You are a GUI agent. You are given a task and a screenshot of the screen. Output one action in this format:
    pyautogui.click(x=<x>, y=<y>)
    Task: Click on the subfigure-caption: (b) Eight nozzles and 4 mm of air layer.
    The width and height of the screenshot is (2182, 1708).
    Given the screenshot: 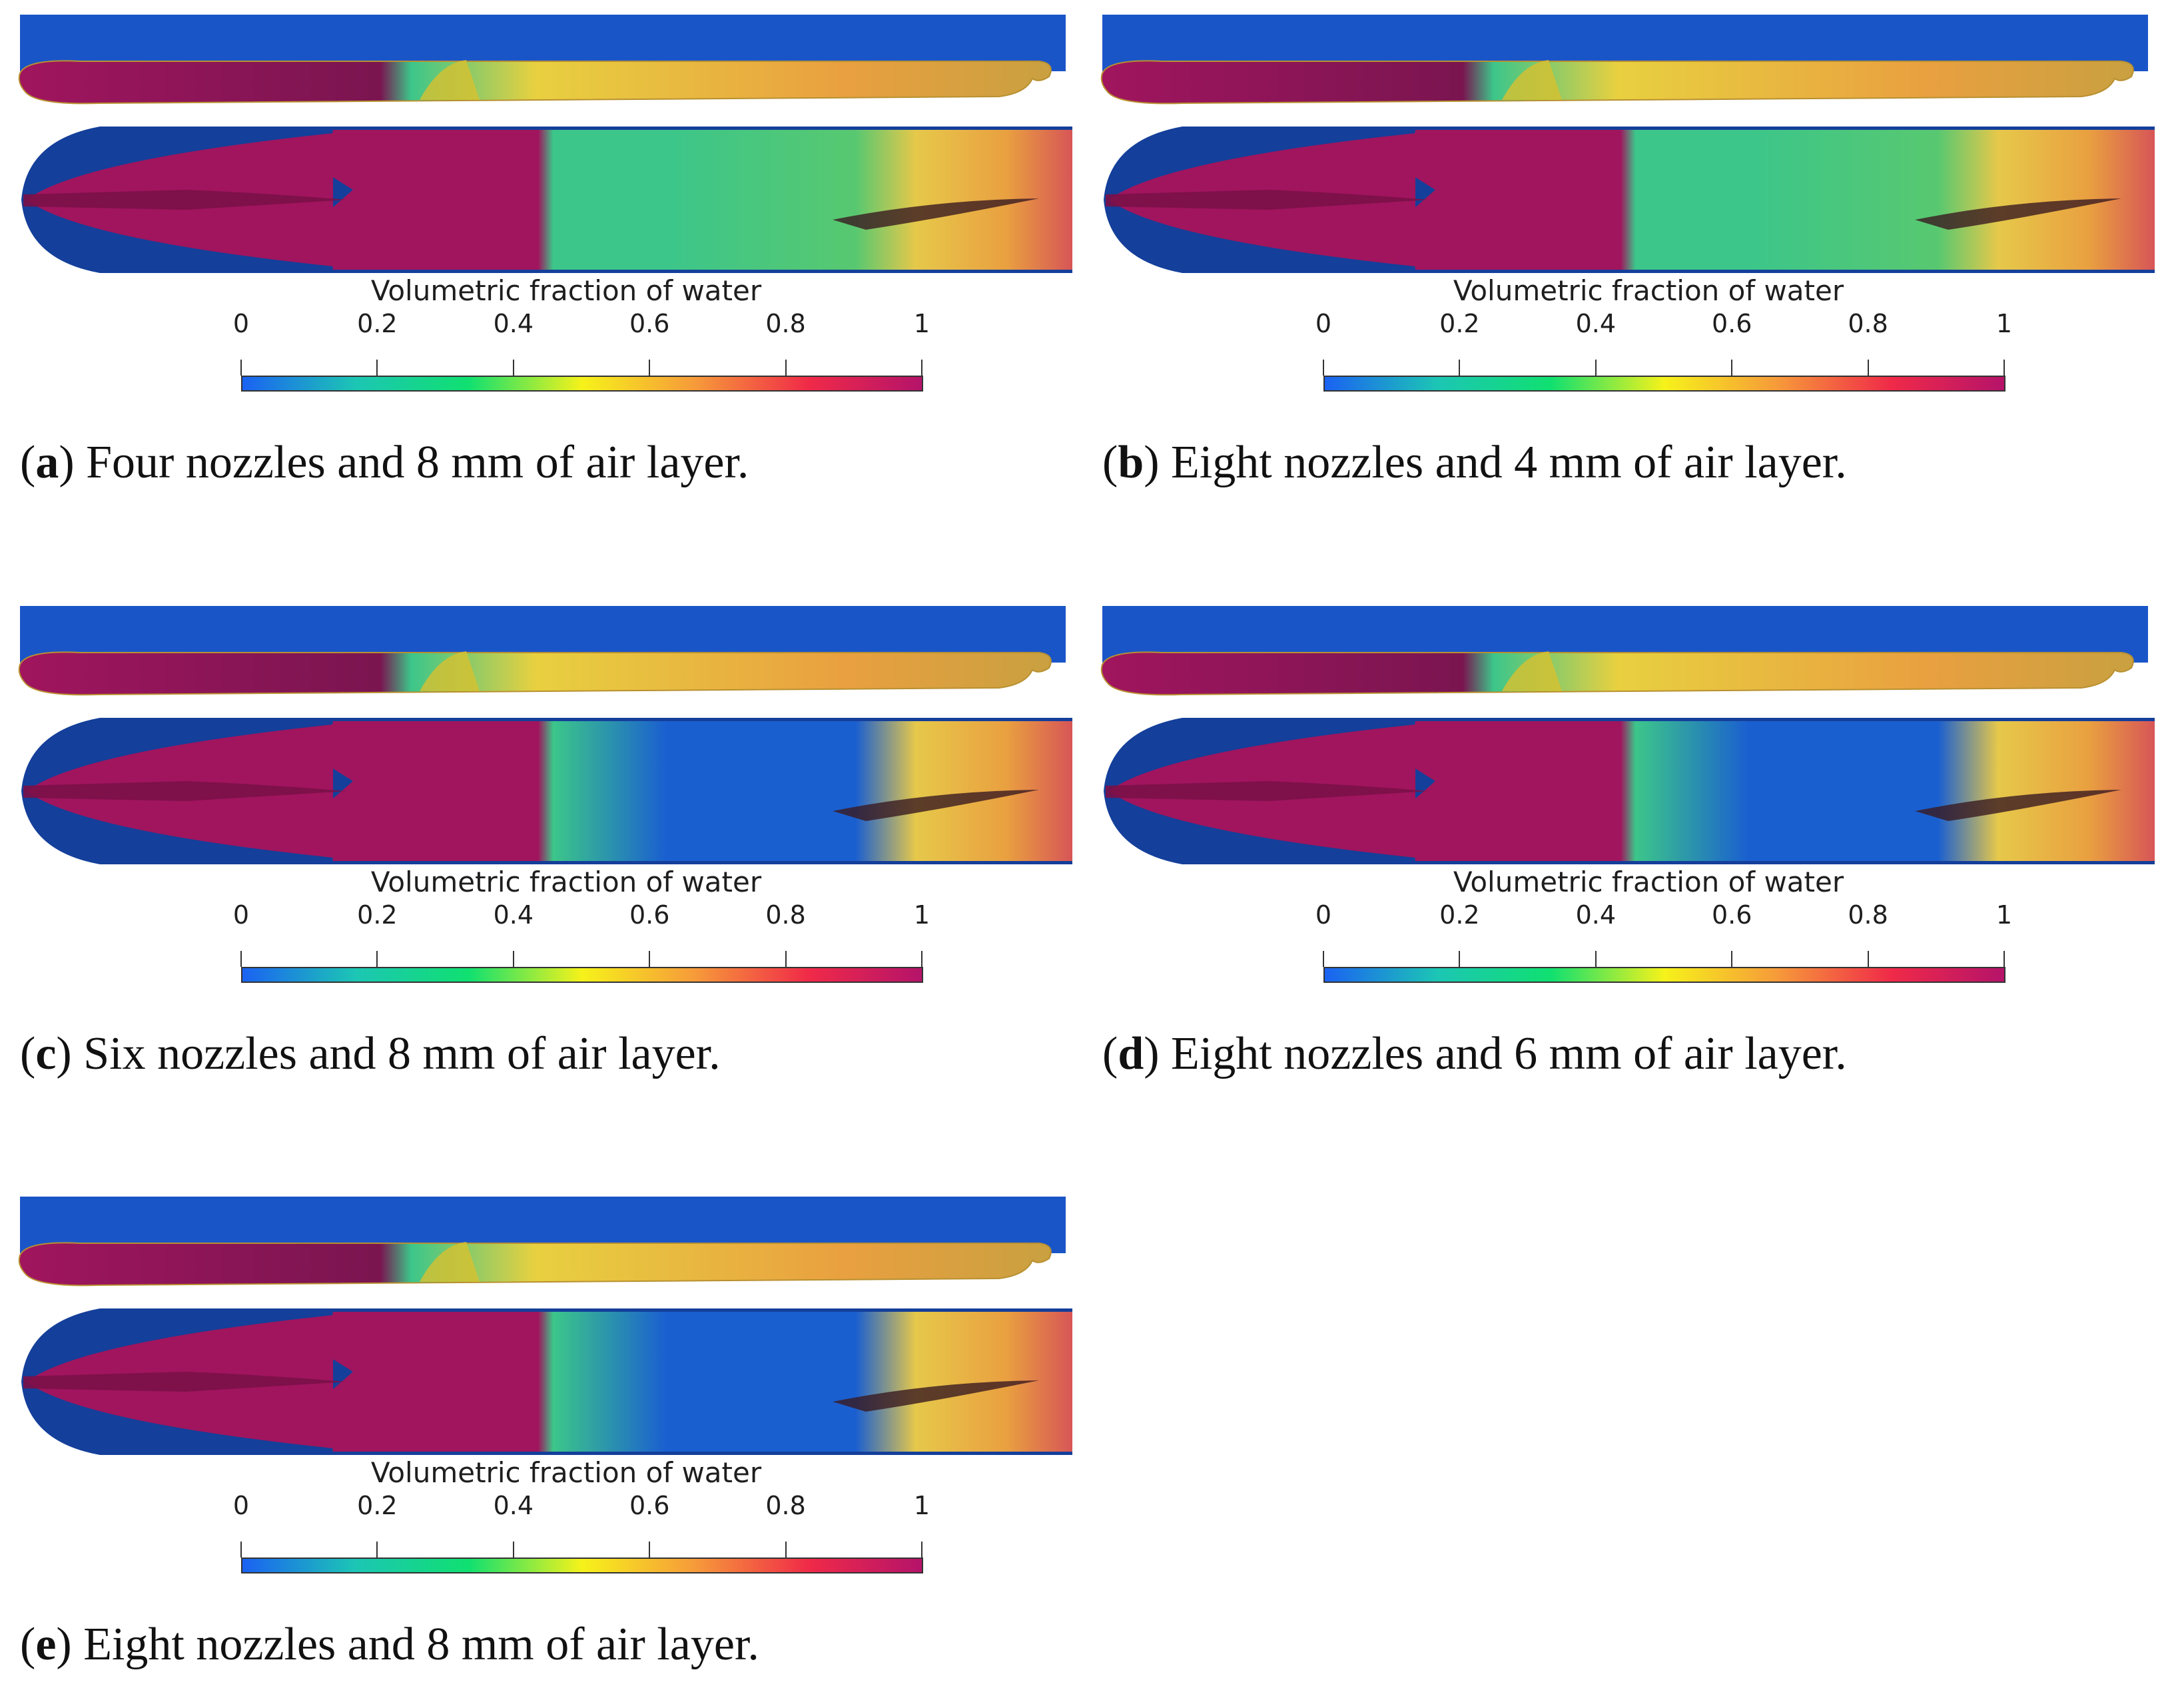 What is the action you would take?
    pyautogui.click(x=1474, y=462)
    